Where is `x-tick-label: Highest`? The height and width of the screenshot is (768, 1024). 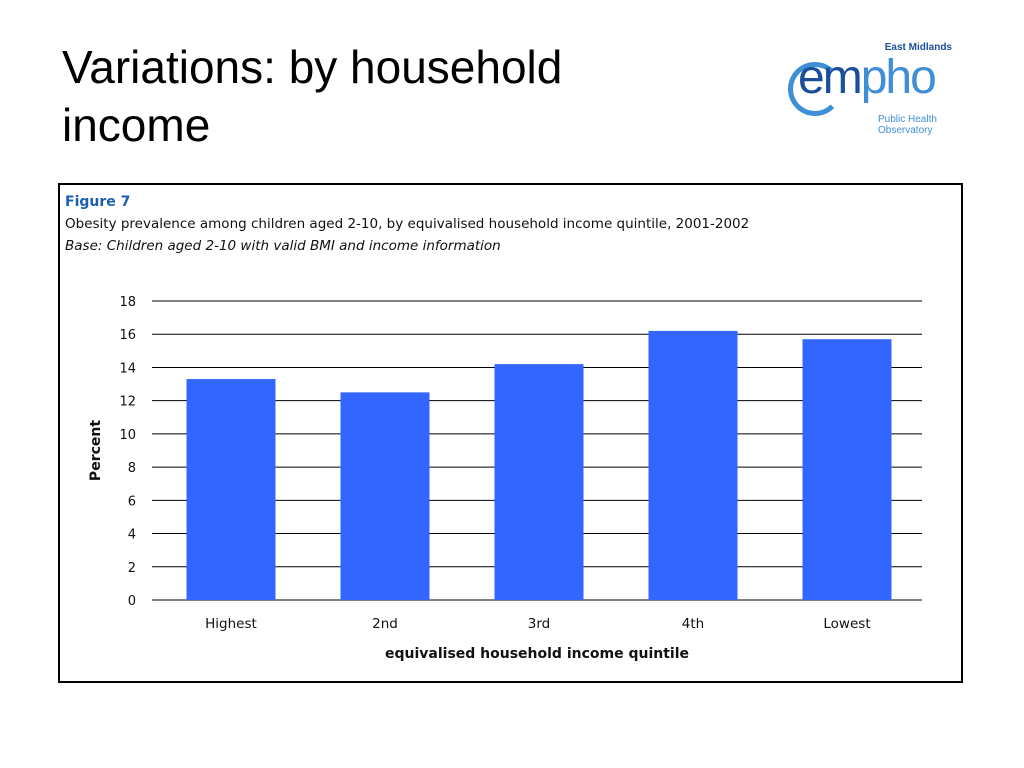 x-tick-label: Highest is located at coordinates (231, 624).